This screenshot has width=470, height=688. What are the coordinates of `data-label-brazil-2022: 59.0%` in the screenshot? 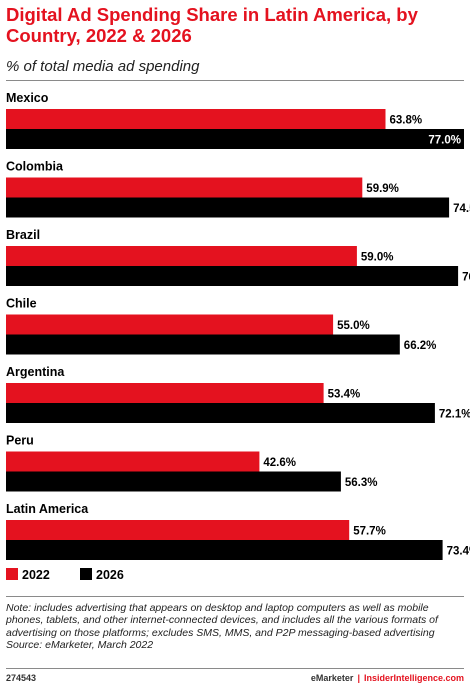 It's located at (377, 258).